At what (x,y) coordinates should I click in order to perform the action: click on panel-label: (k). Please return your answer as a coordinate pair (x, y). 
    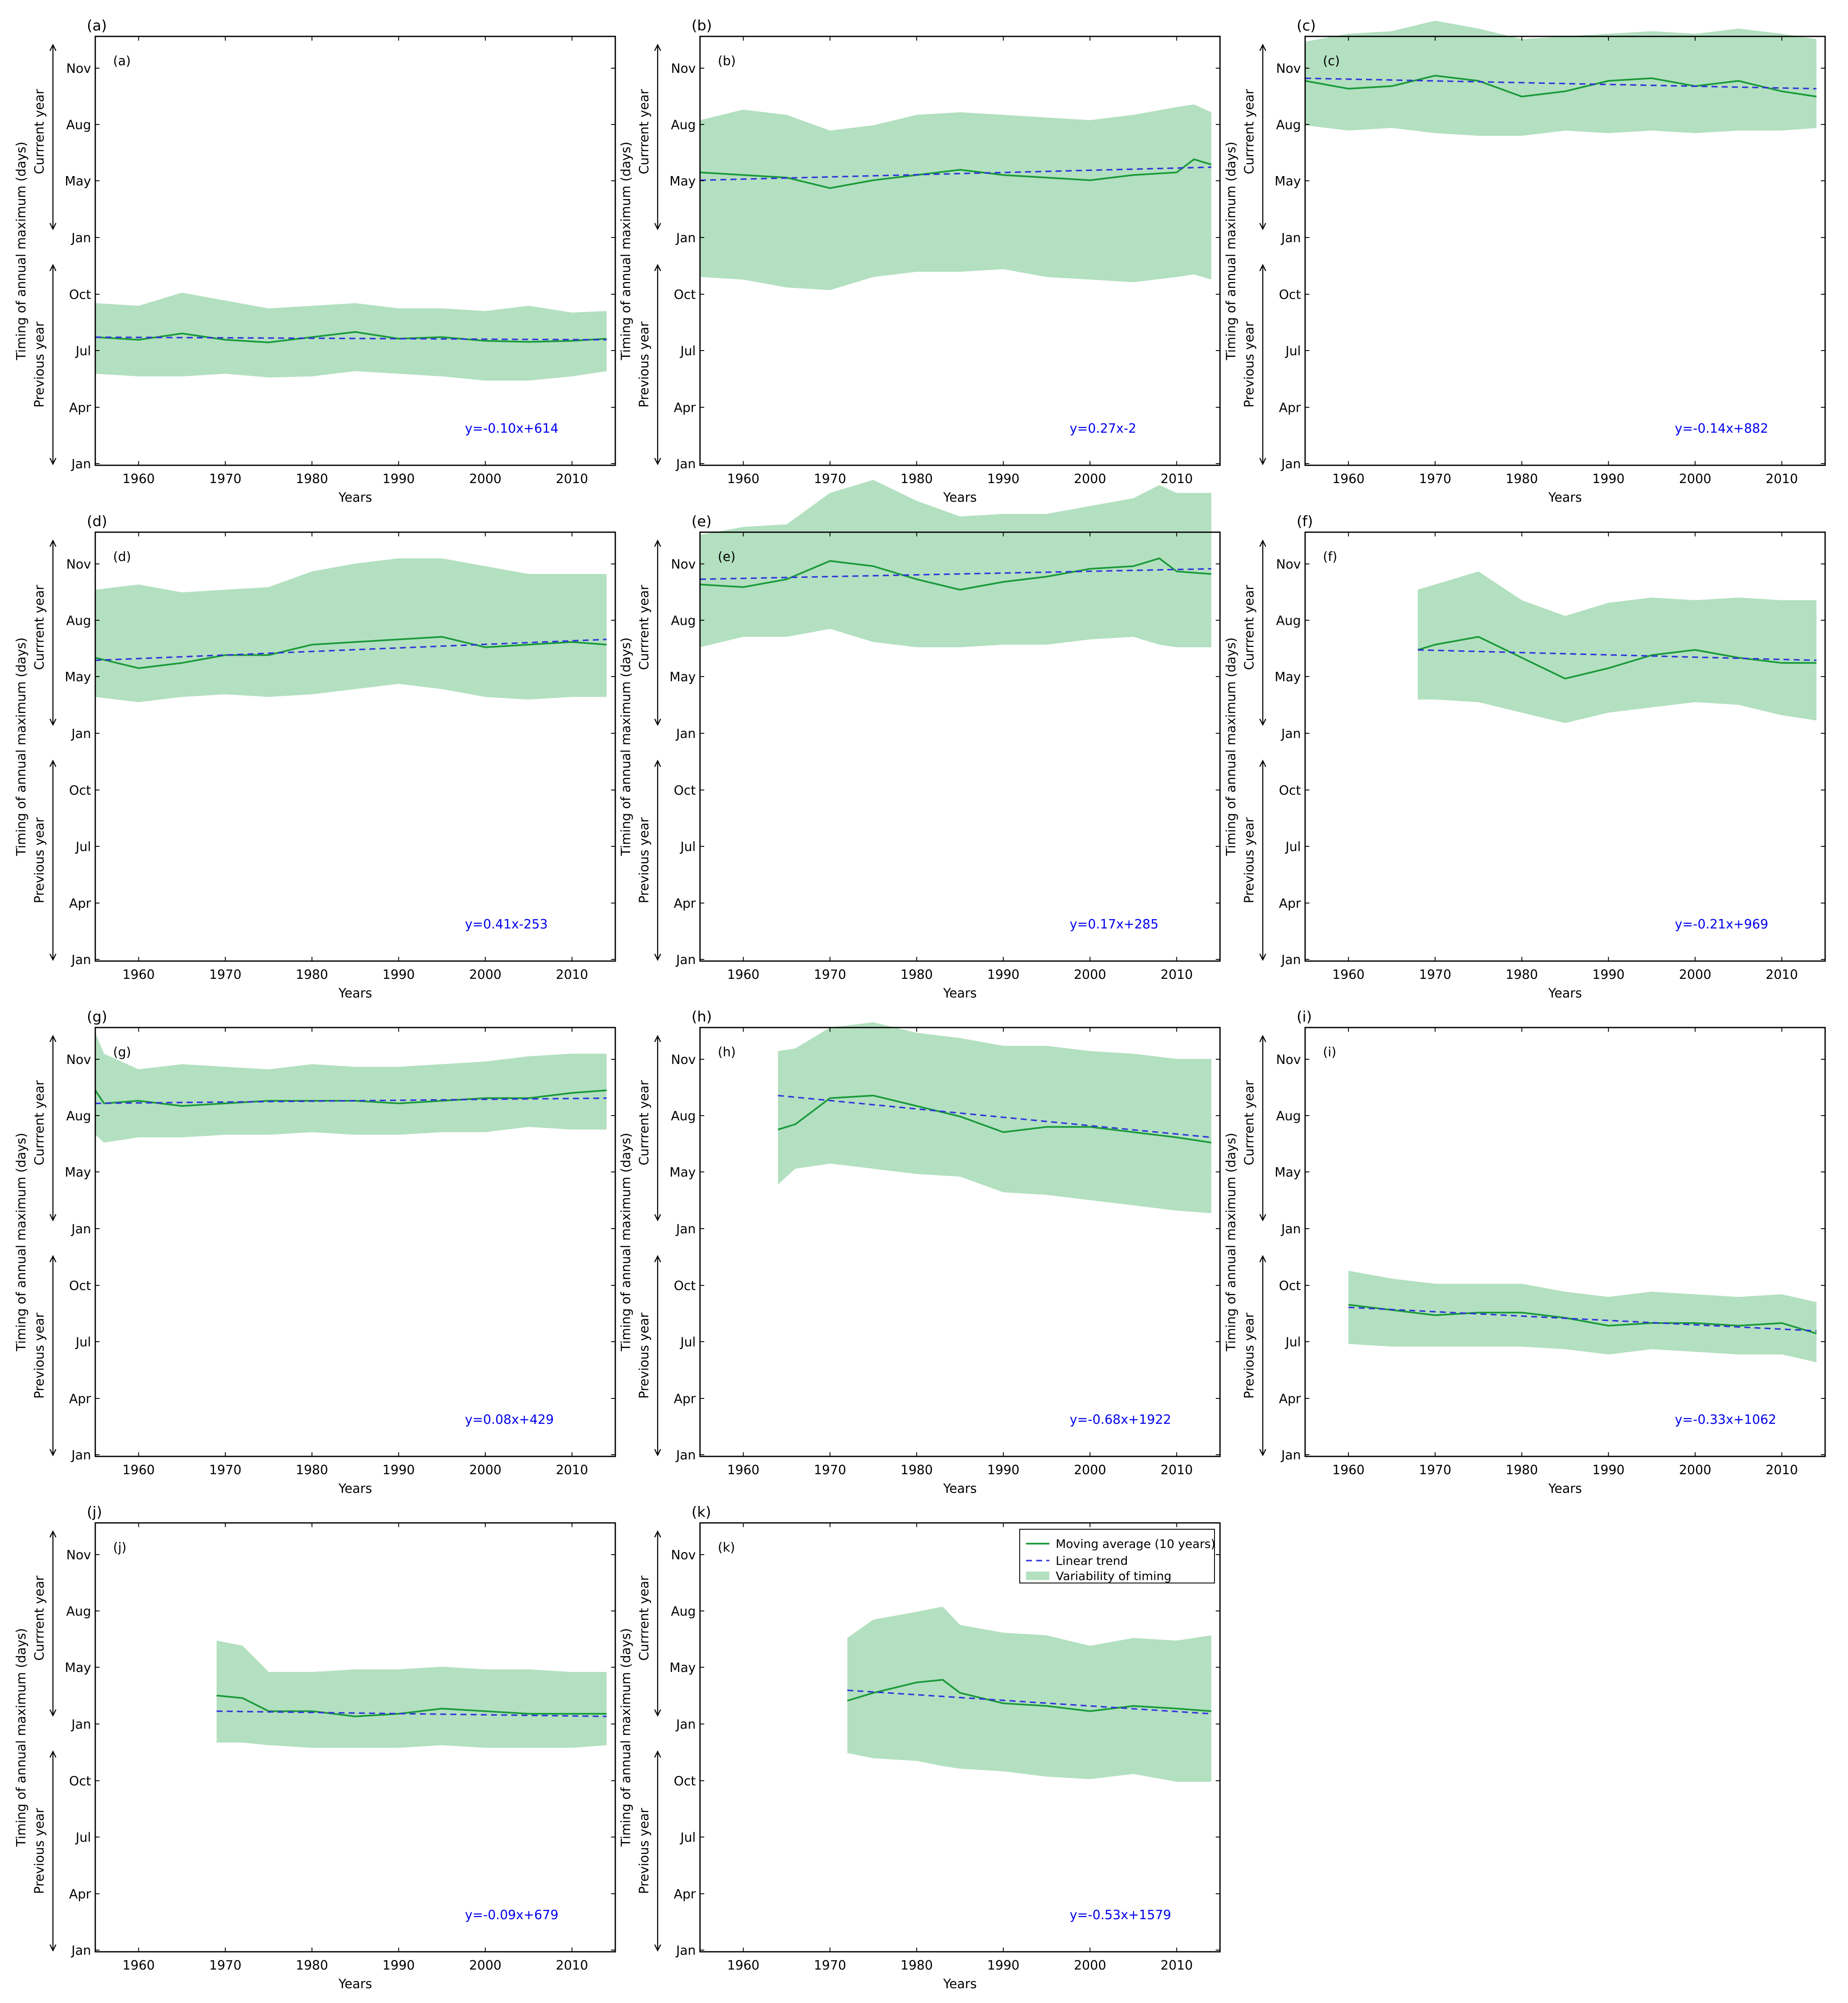
    Looking at the image, I should click on (701, 1513).